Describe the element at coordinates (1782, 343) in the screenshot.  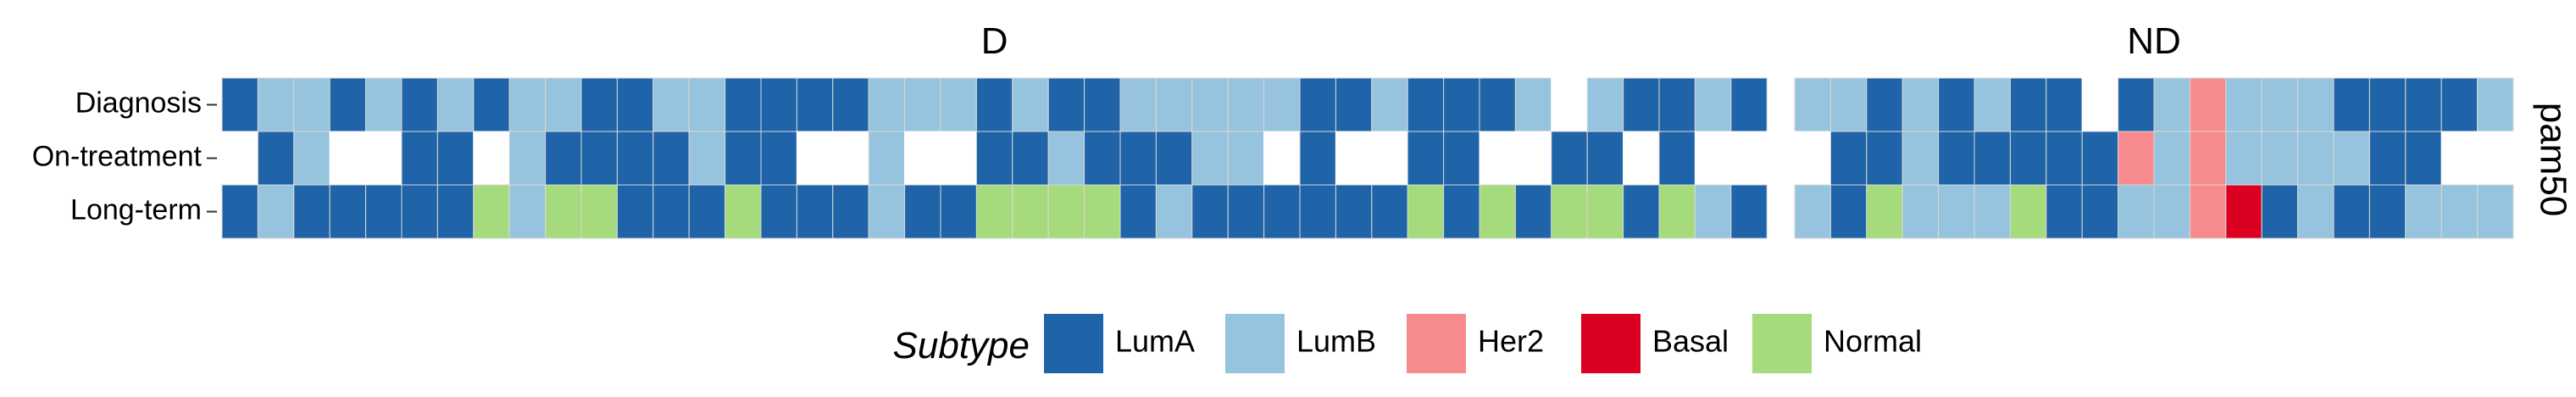
I see `legend-key-normal` at that location.